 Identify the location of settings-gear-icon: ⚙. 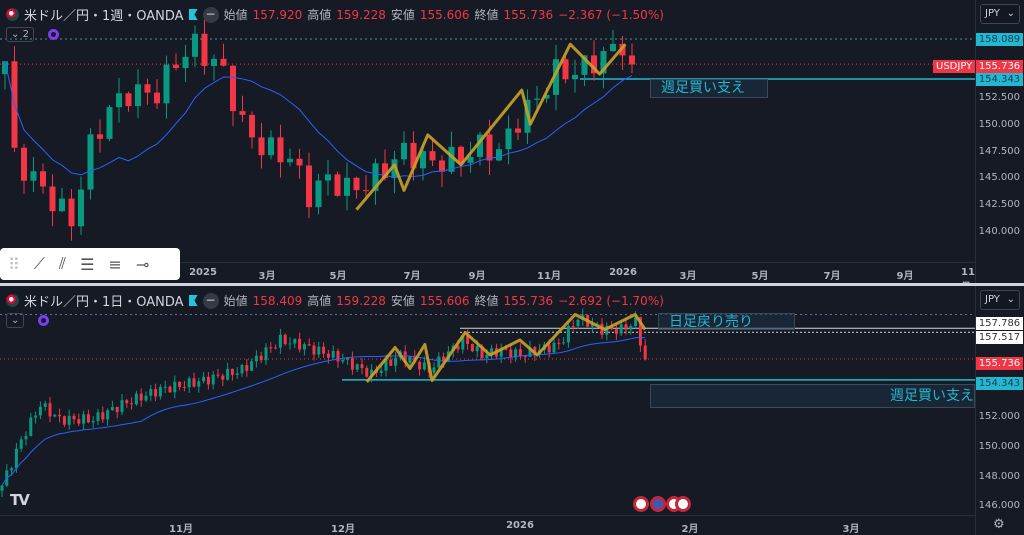
(999, 524).